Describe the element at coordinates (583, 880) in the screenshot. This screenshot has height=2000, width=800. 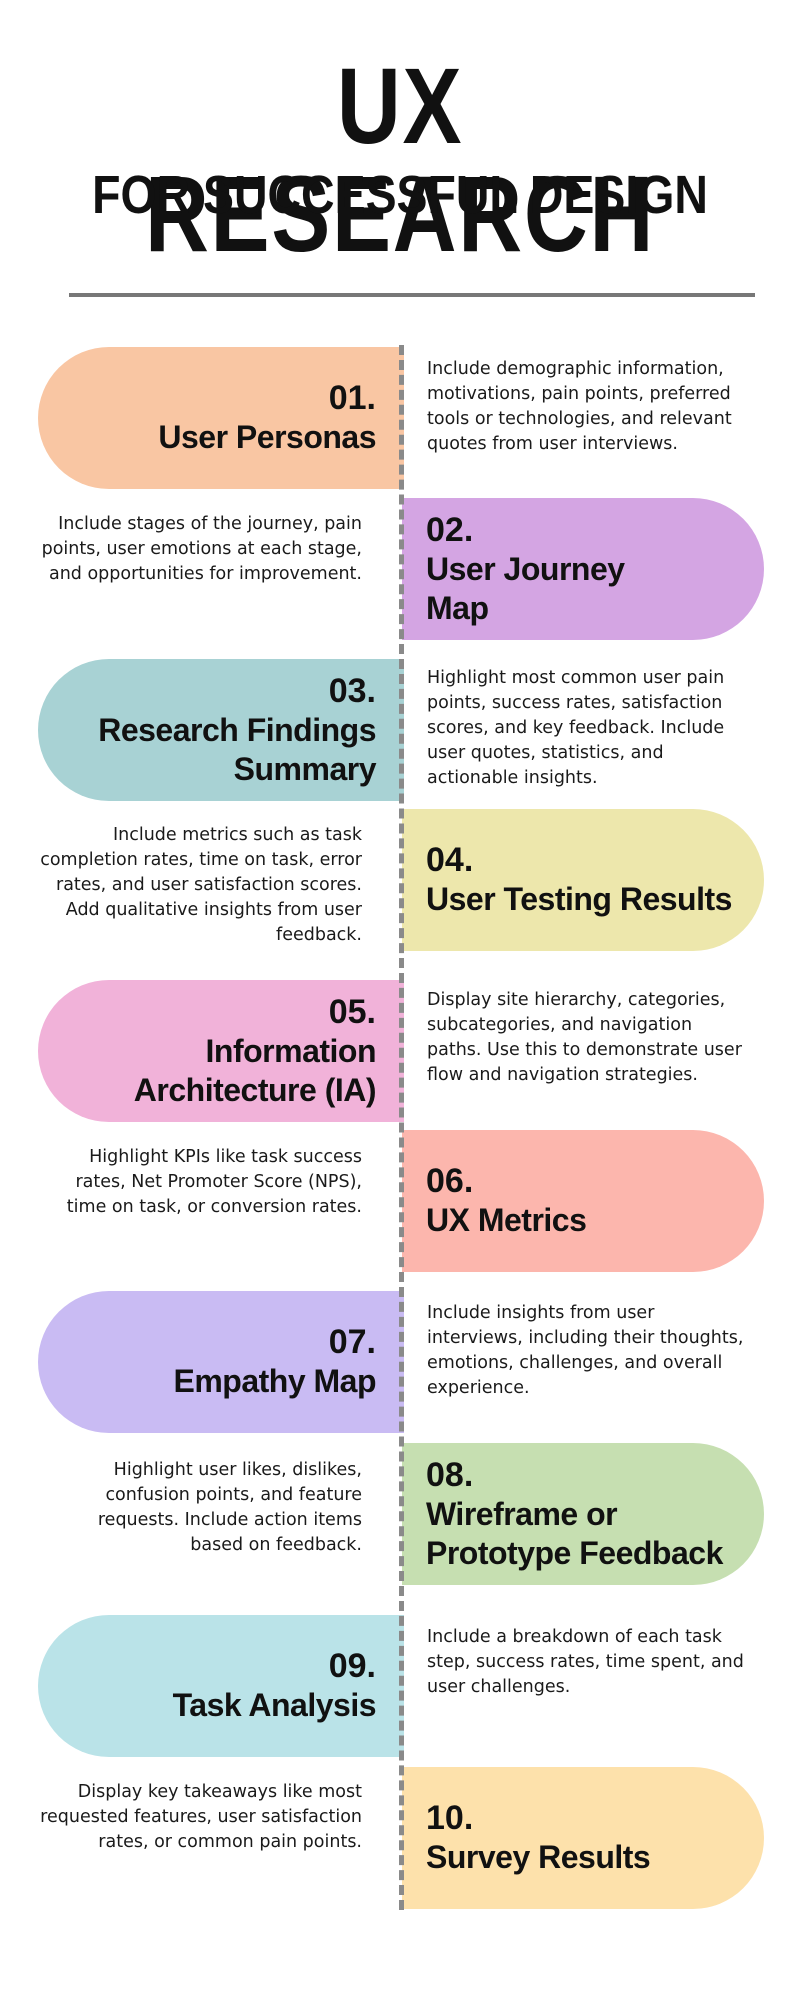
I see `item-04-pill: 04. User Testing Results` at that location.